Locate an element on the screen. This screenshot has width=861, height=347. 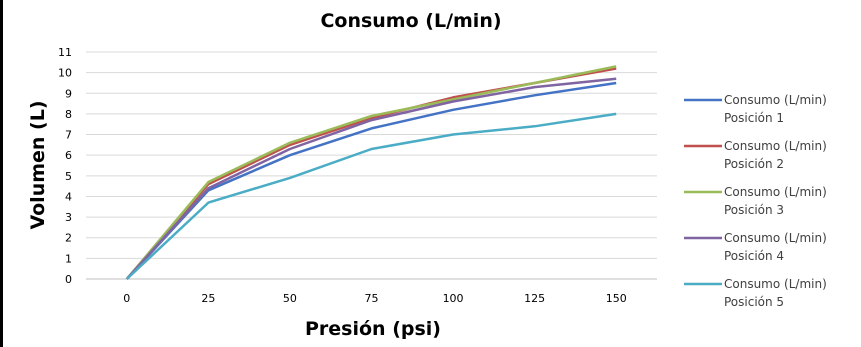
legend-label: Consumo (L/min) Posición 4 is located at coordinates (775, 247).